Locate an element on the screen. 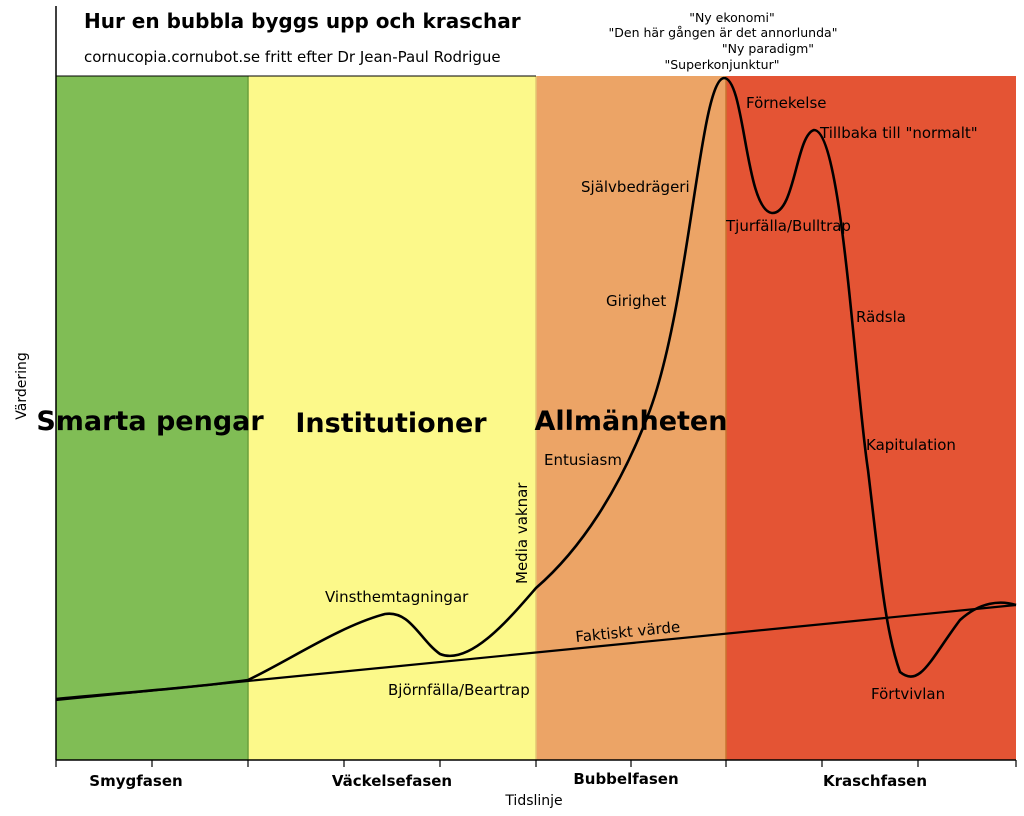 The height and width of the screenshot is (816, 1024). quote-superkonjunktur: "Superkonjunktur" is located at coordinates (721, 64).